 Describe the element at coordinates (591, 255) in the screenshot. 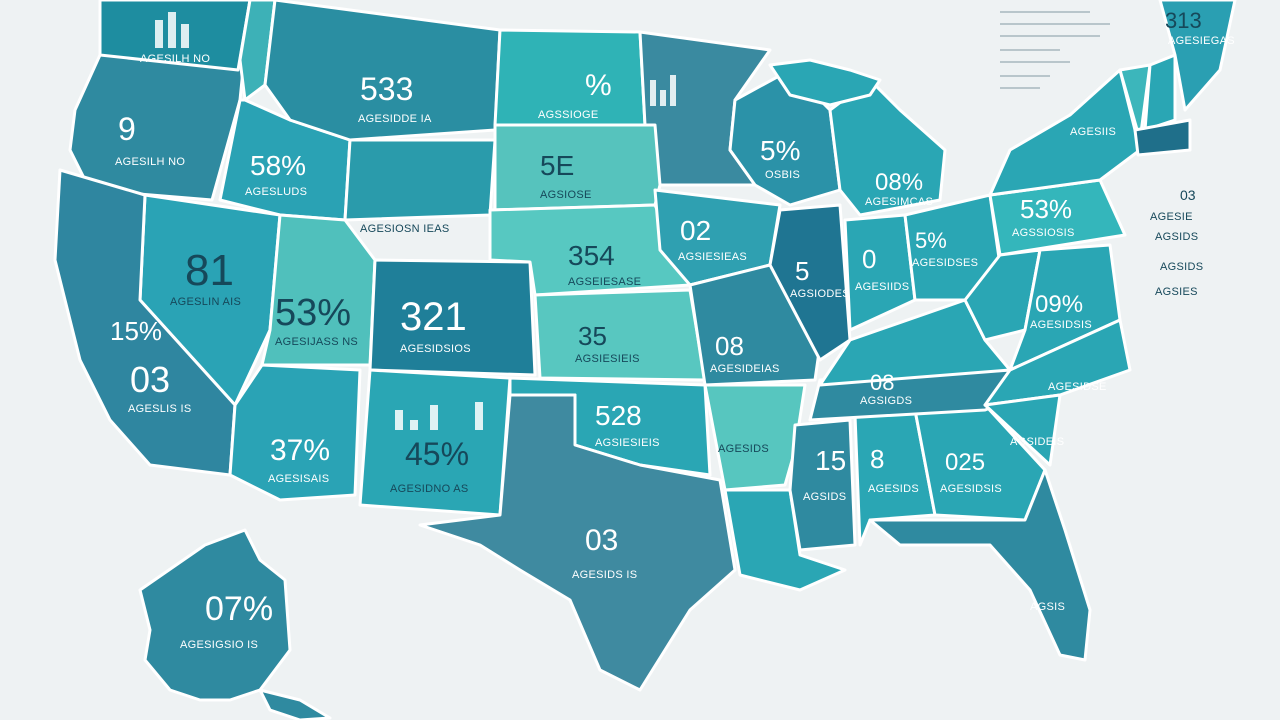

I see `nebraska-value: 354` at that location.